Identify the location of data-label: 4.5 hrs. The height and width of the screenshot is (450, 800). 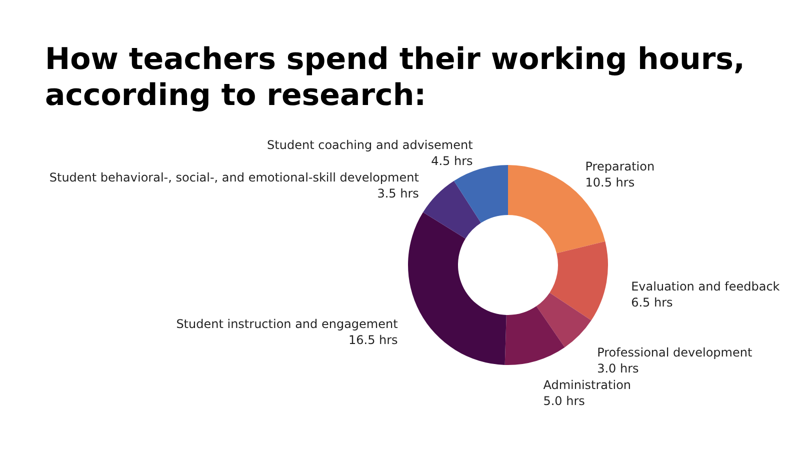
(452, 161).